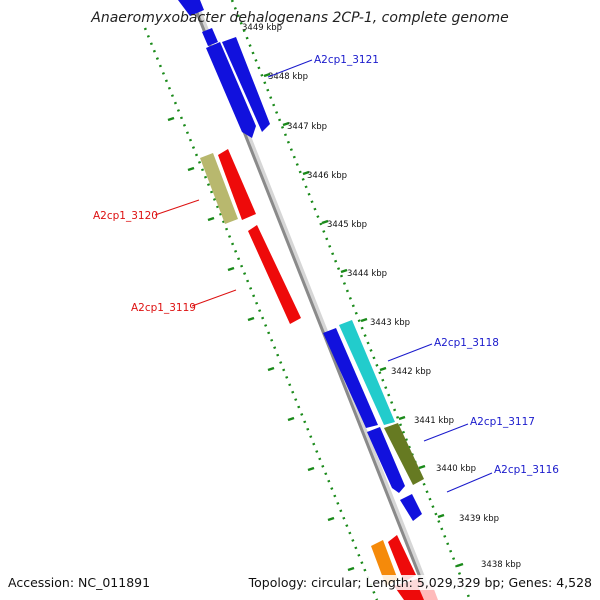 This screenshot has width=600, height=600. I want to click on gene-arrow-bottom-a, so click(384, 563).